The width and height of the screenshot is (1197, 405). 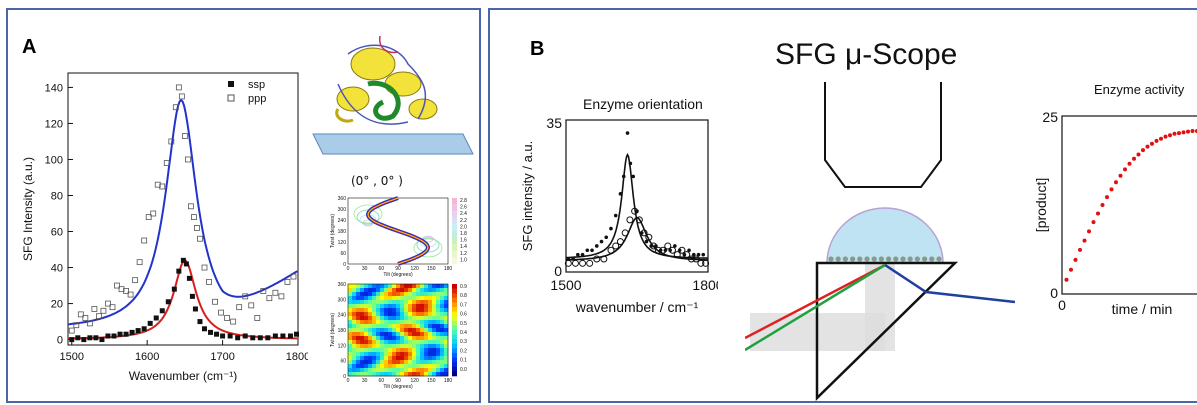 What do you see at coordinates (643, 104) in the screenshot?
I see `orientation-chart-title: Enzyme orientation` at bounding box center [643, 104].